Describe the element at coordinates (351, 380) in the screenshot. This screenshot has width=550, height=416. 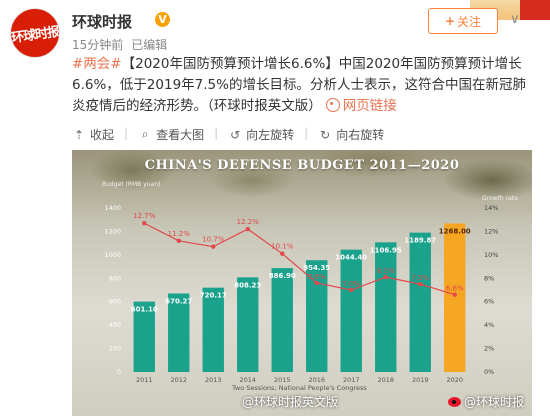
I see `x-tick-label: 2017` at that location.